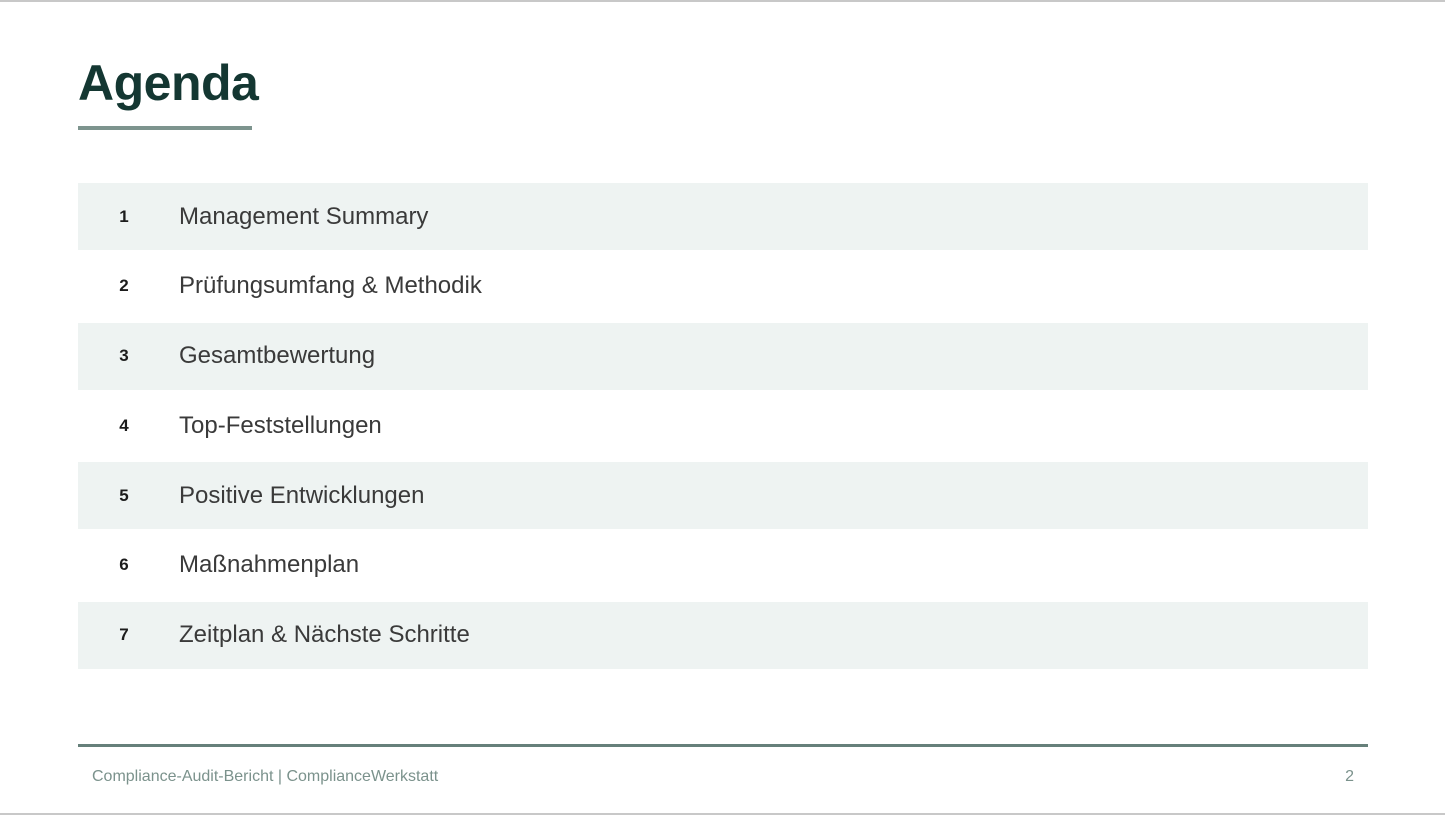 Image resolution: width=1445 pixels, height=817 pixels. Describe the element at coordinates (304, 216) in the screenshot. I see `agenda-item-label: Management Summary` at that location.